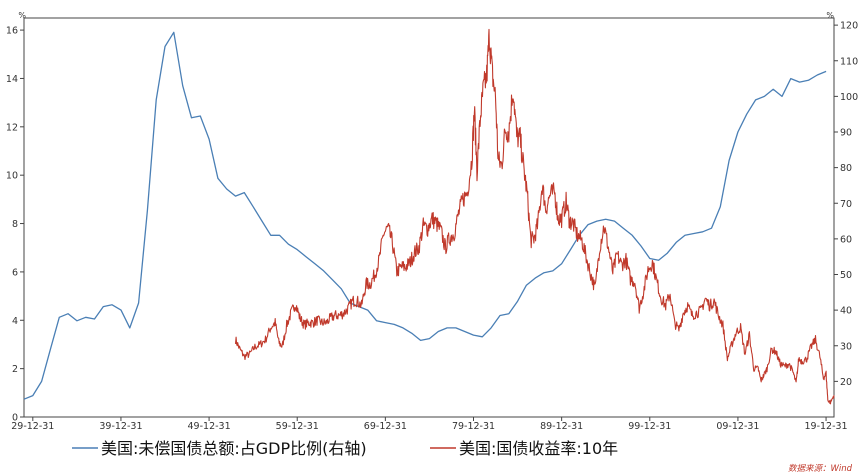  I want to click on legend-label-yield: 美国:国债收益率:10年, so click(538, 448).